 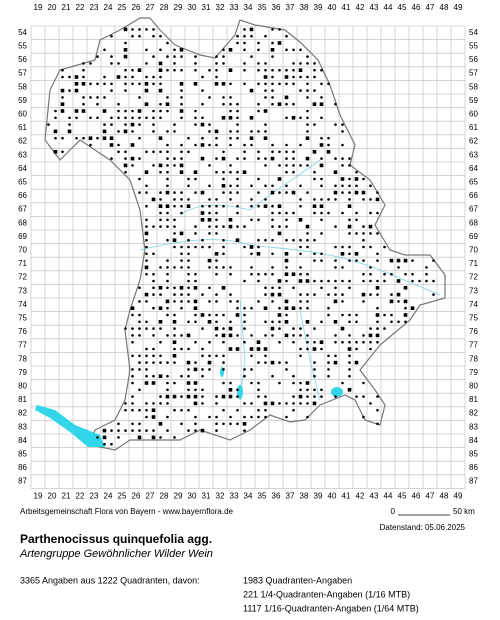 I want to click on column-label: 31, so click(x=206, y=496).